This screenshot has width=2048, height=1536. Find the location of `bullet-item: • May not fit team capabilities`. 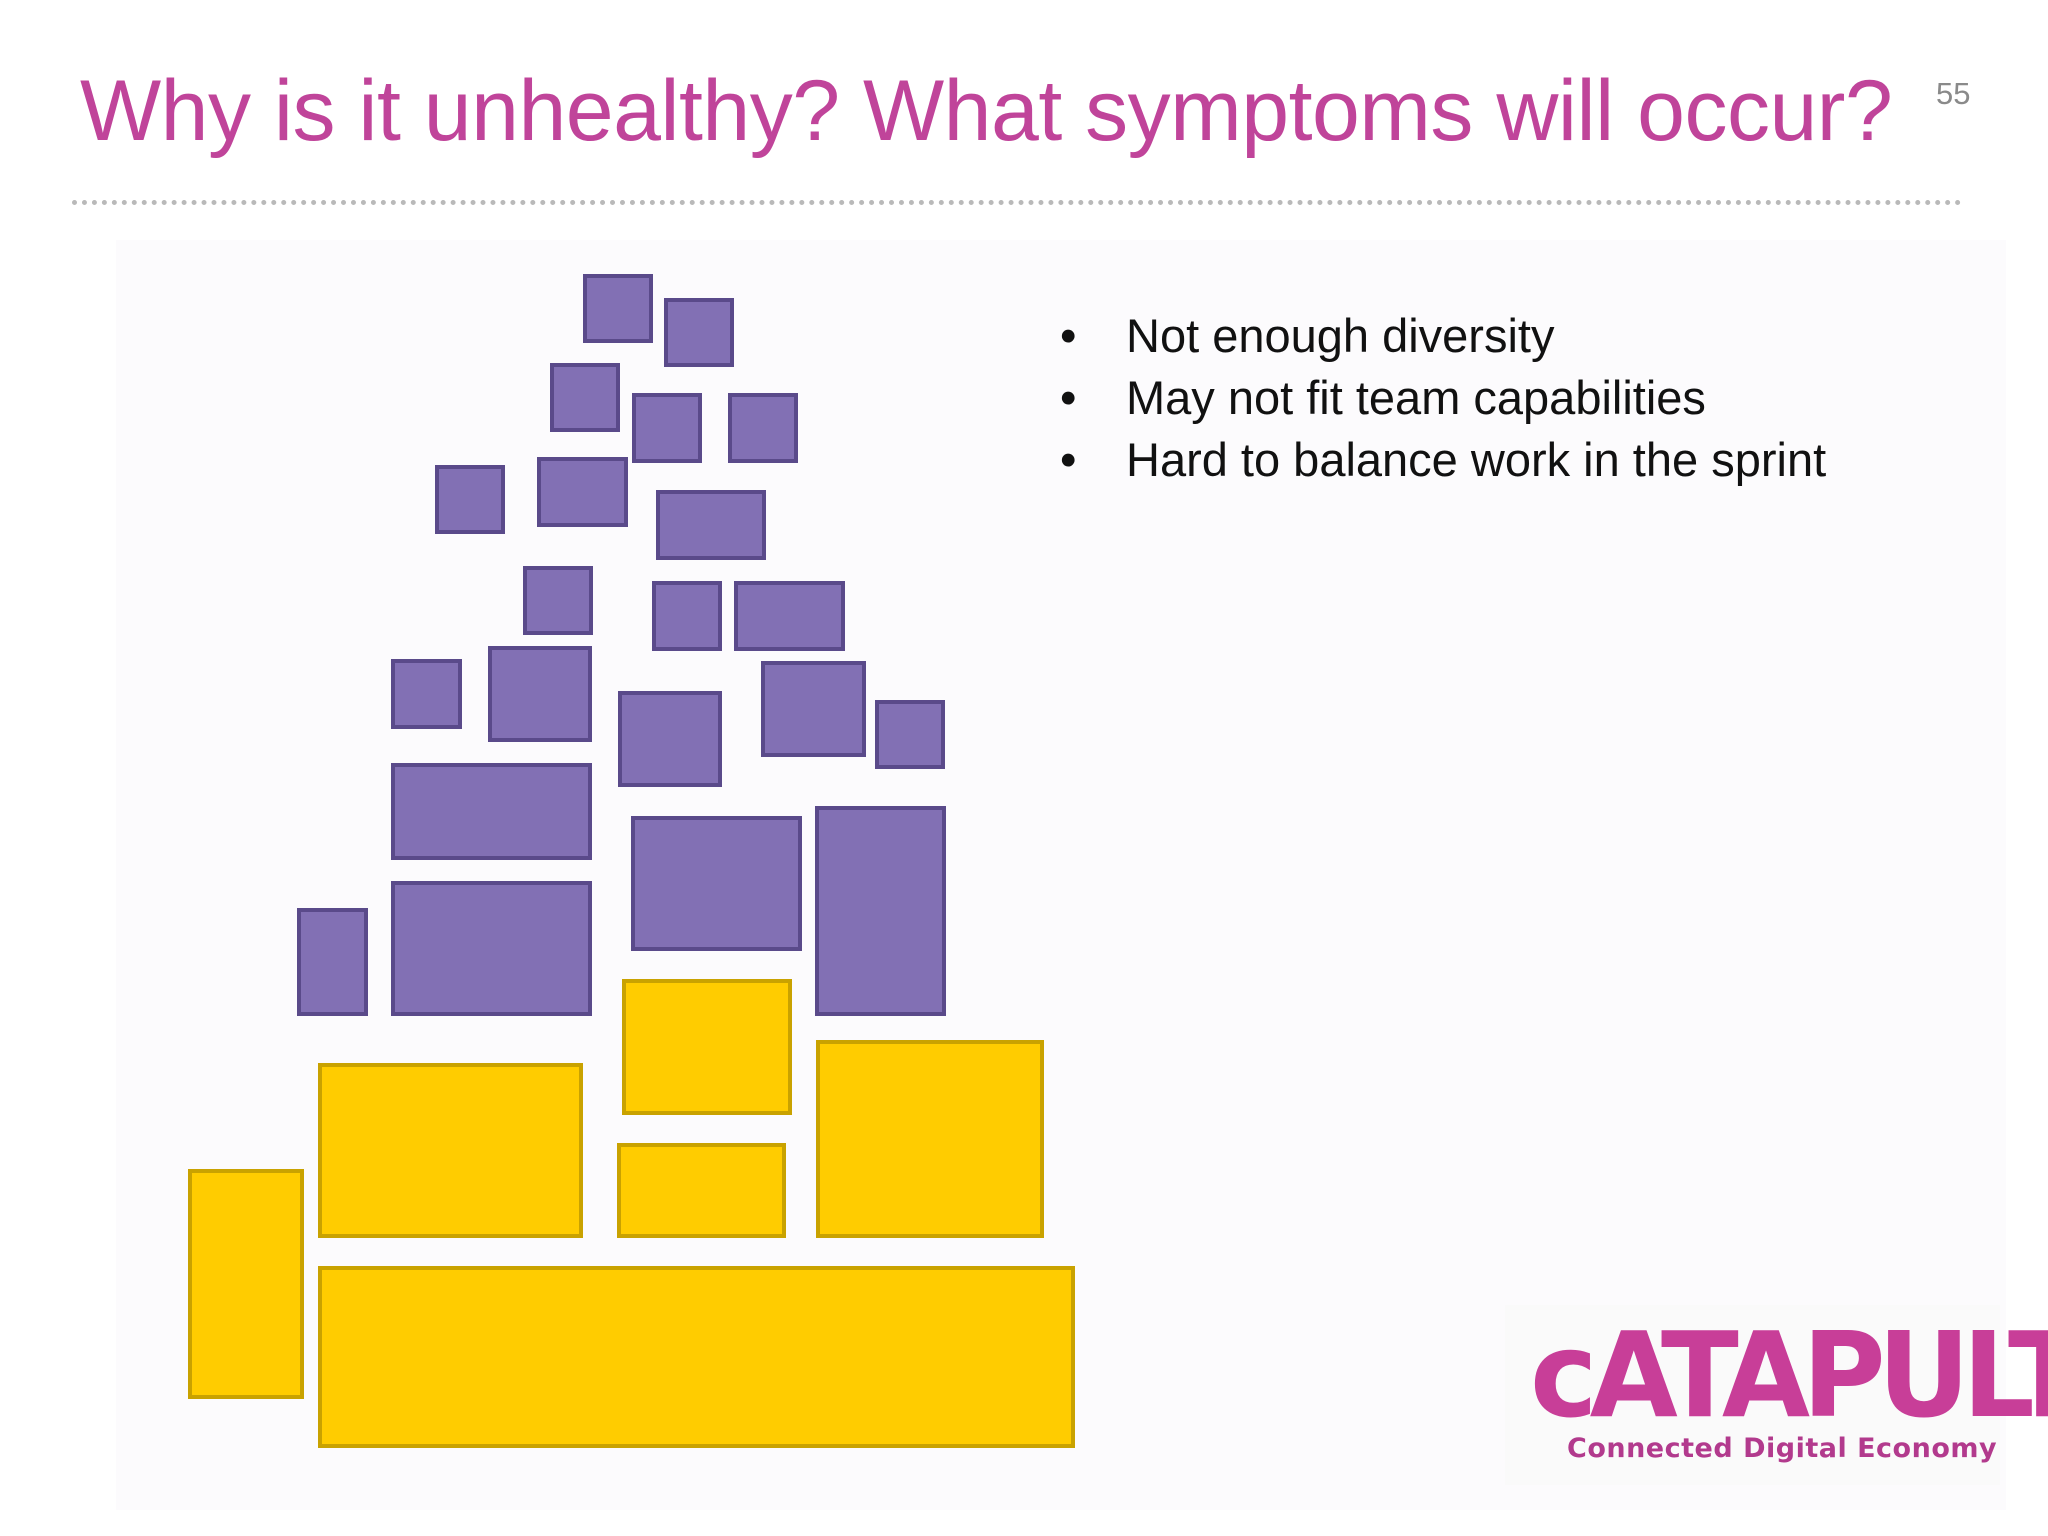

bullet-item: • May not fit team capabilities is located at coordinates (1443, 398).